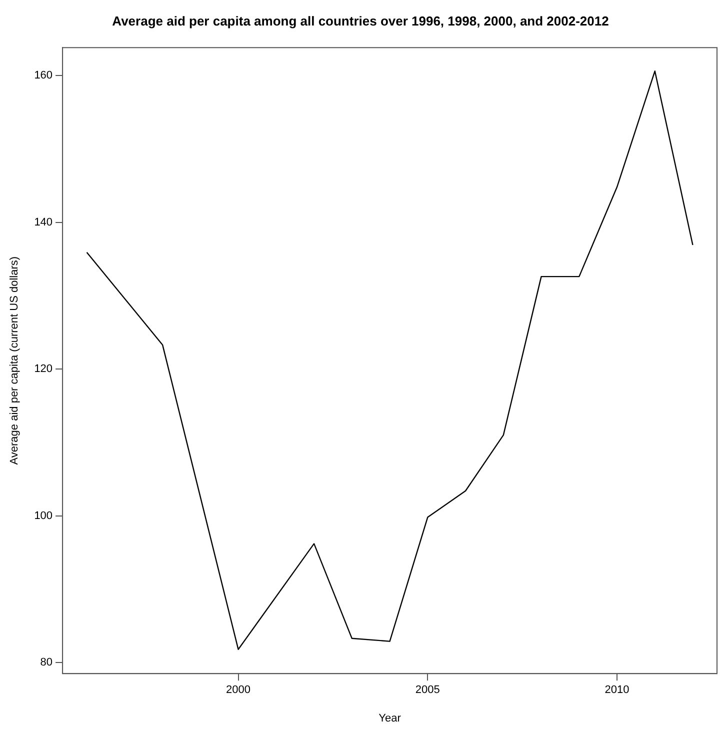  What do you see at coordinates (617, 690) in the screenshot?
I see `x-tick-label: 2010` at bounding box center [617, 690].